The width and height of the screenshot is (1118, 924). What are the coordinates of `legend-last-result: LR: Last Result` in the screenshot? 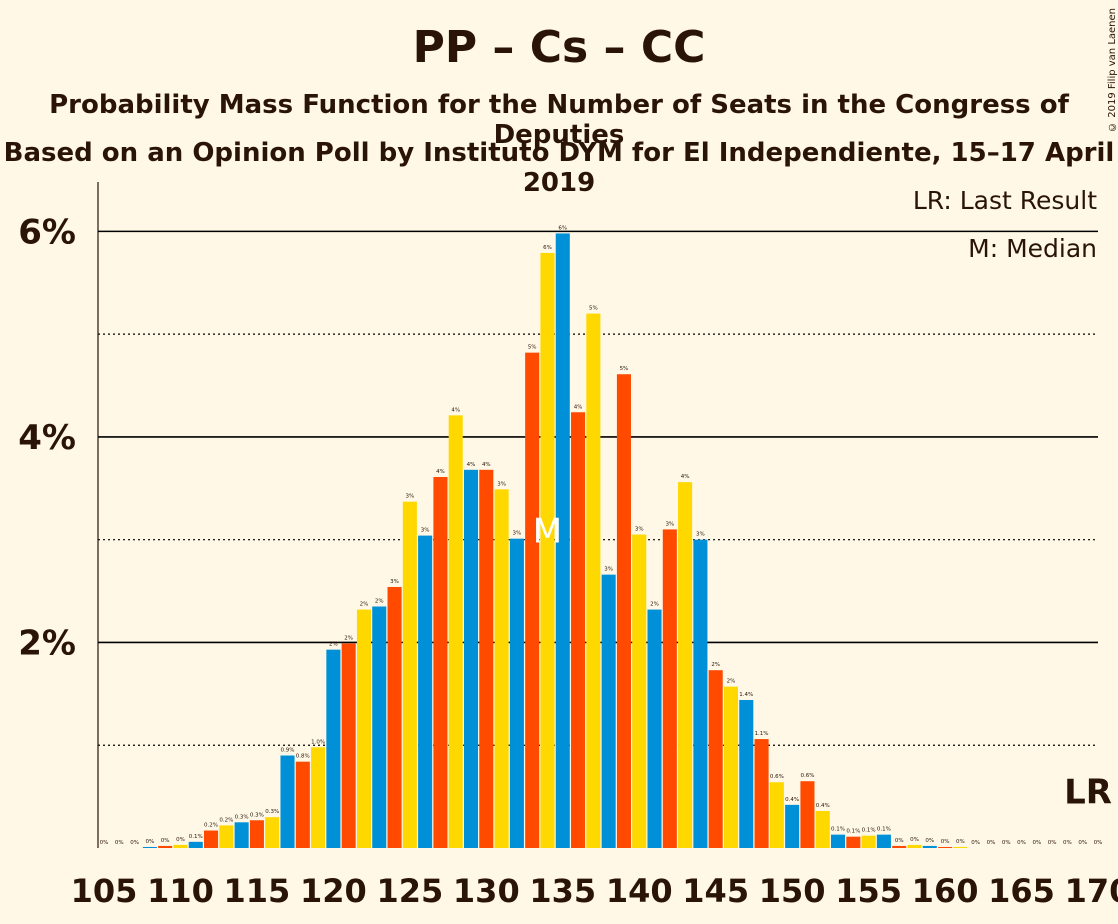 It's located at (1005, 200).